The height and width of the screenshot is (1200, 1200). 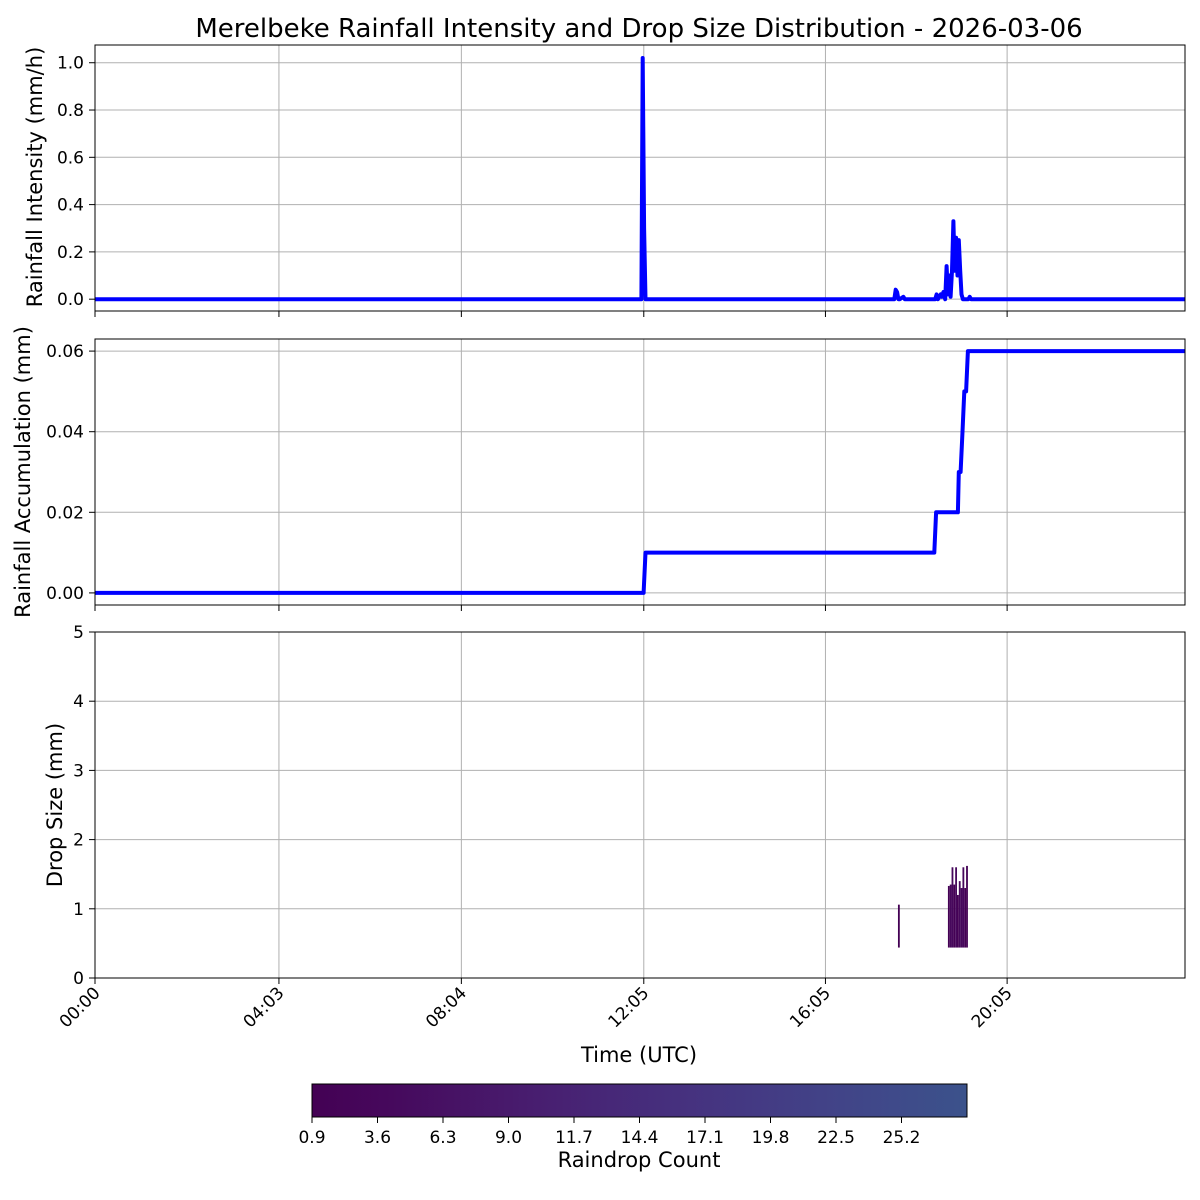 I want to click on x-tick-label: 12:05, so click(x=629, y=1007).